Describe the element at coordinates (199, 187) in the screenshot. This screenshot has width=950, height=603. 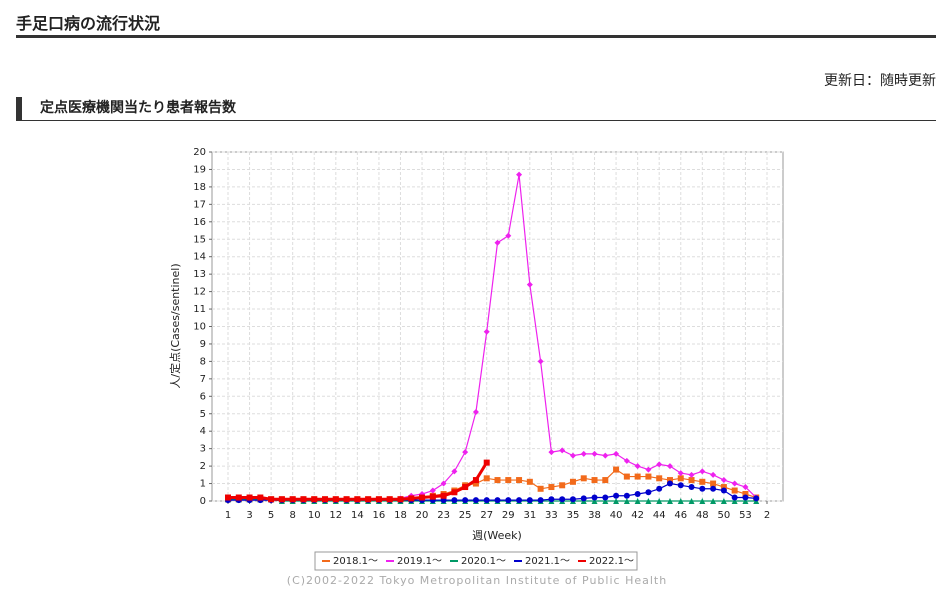
I see `y-tick-label: 18` at that location.